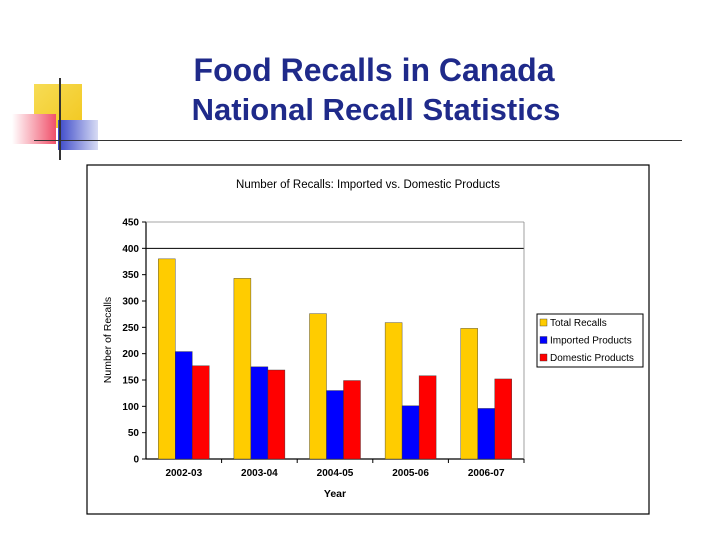 The width and height of the screenshot is (720, 540). What do you see at coordinates (130, 275) in the screenshot?
I see `y-tick-label: 350` at bounding box center [130, 275].